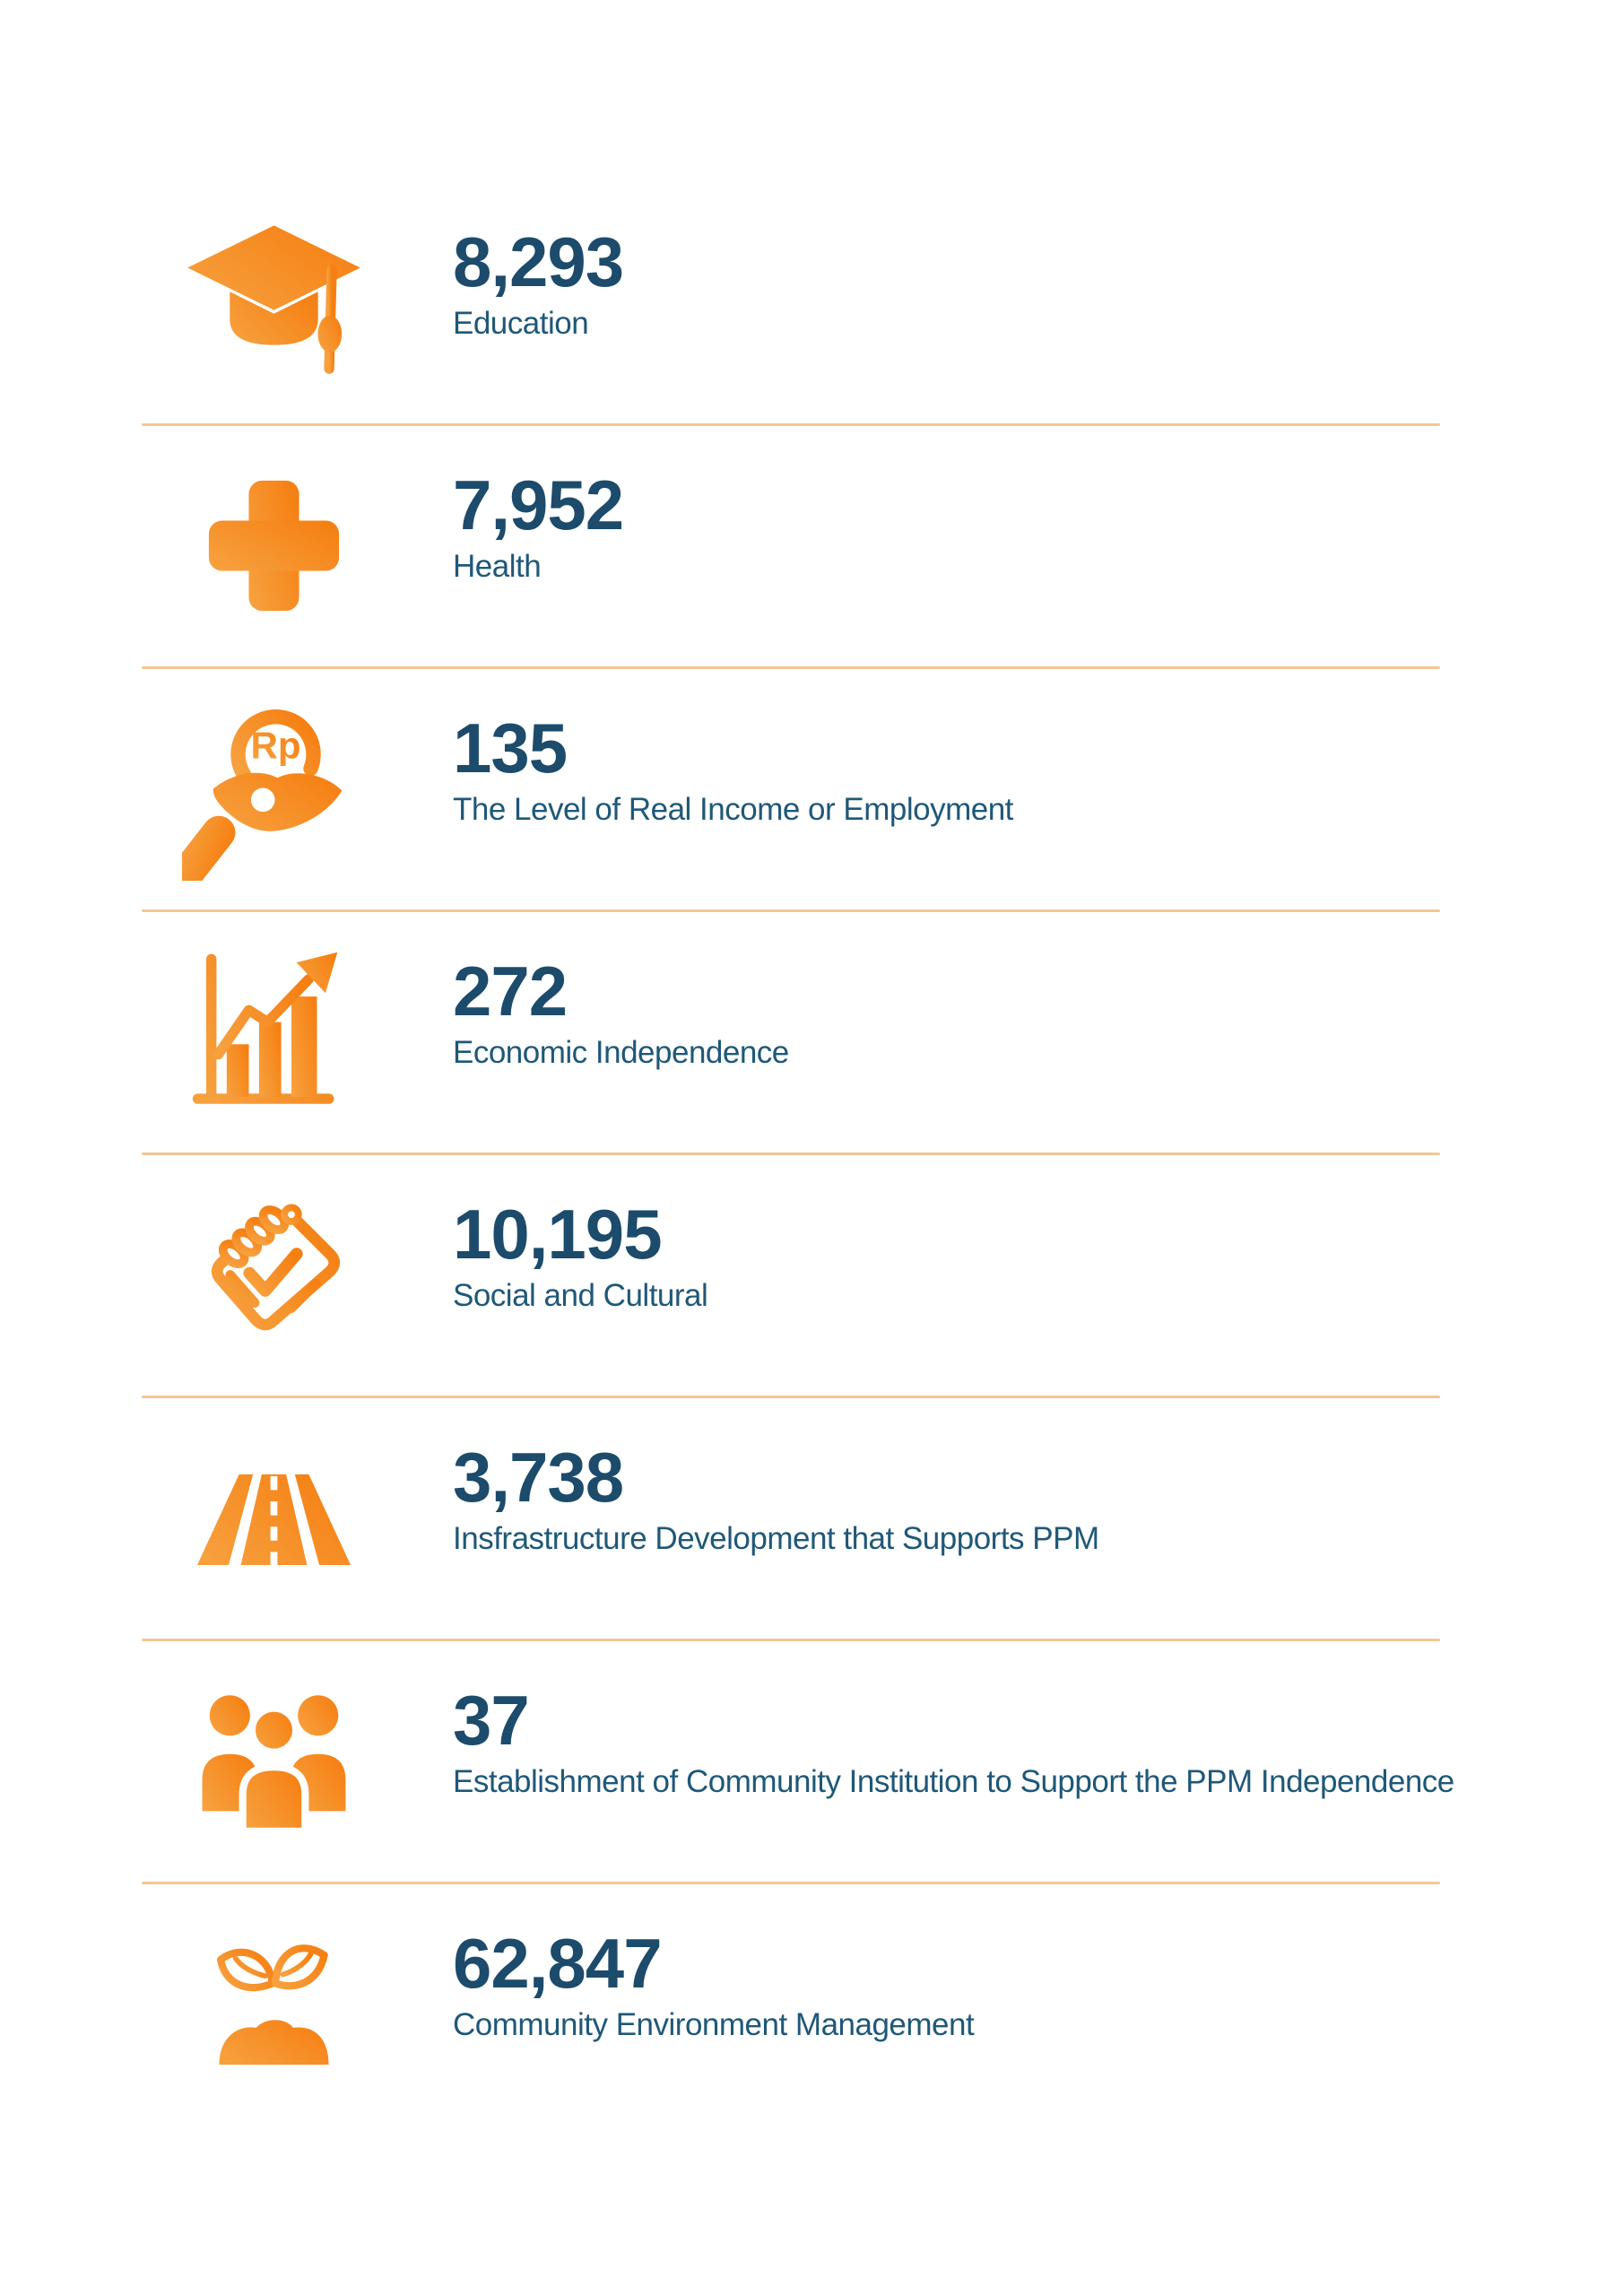 The height and width of the screenshot is (2296, 1623). What do you see at coordinates (273, 299) in the screenshot?
I see `graduation-cap-icon` at bounding box center [273, 299].